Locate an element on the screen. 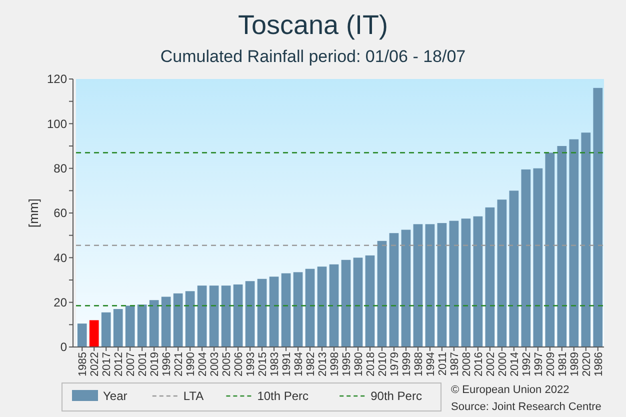 This screenshot has height=417, width=626. text: © European Union 2022 is located at coordinates (510, 390).